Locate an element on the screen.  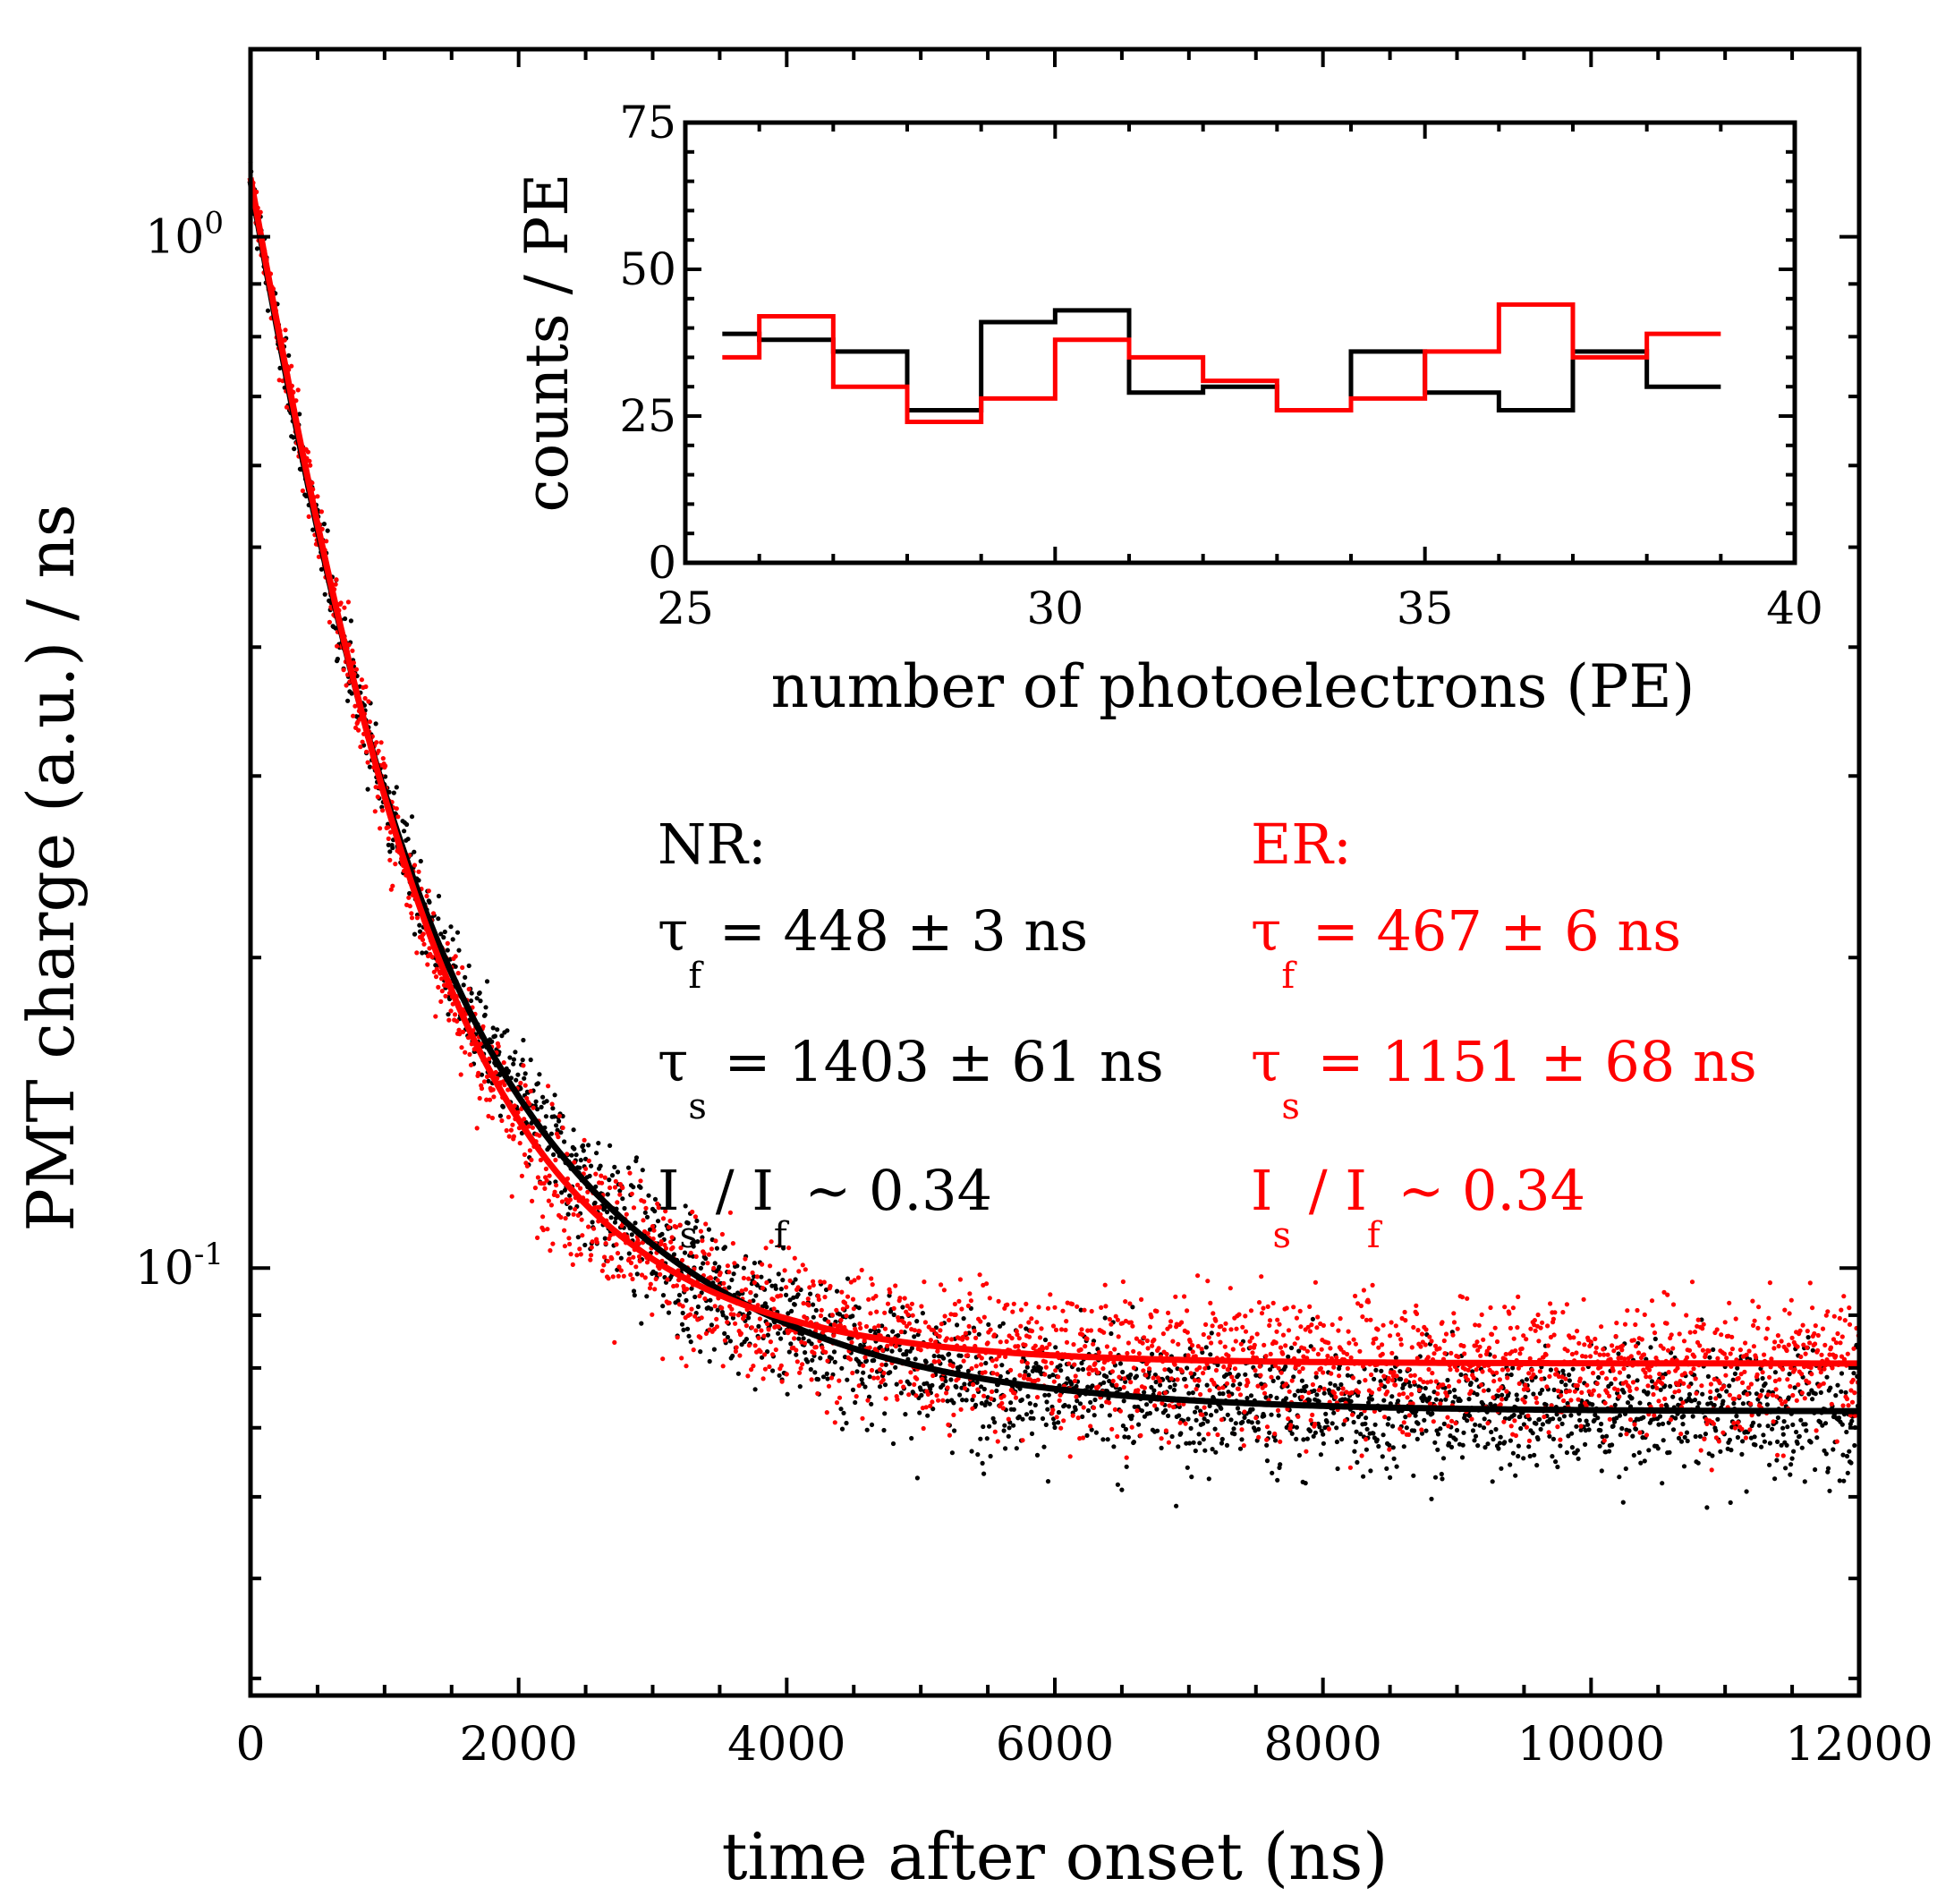
x-tick-label: 4000 is located at coordinates (786, 1745).